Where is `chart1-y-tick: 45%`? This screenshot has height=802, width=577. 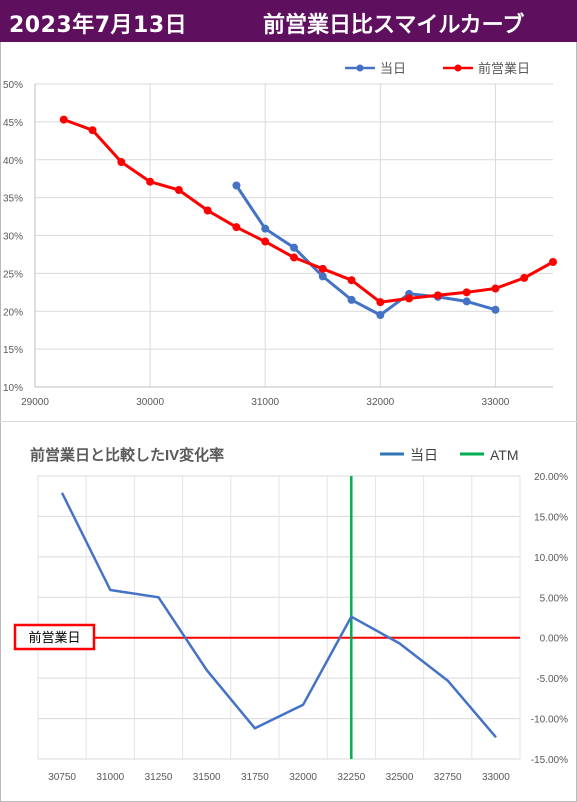
chart1-y-tick: 45% is located at coordinates (13, 123).